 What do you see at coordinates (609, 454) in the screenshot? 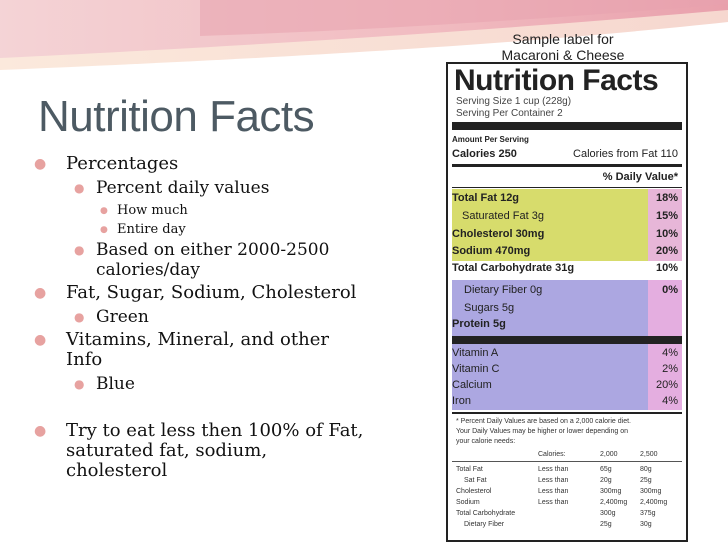
I see `table-header-cell: 2,000` at bounding box center [609, 454].